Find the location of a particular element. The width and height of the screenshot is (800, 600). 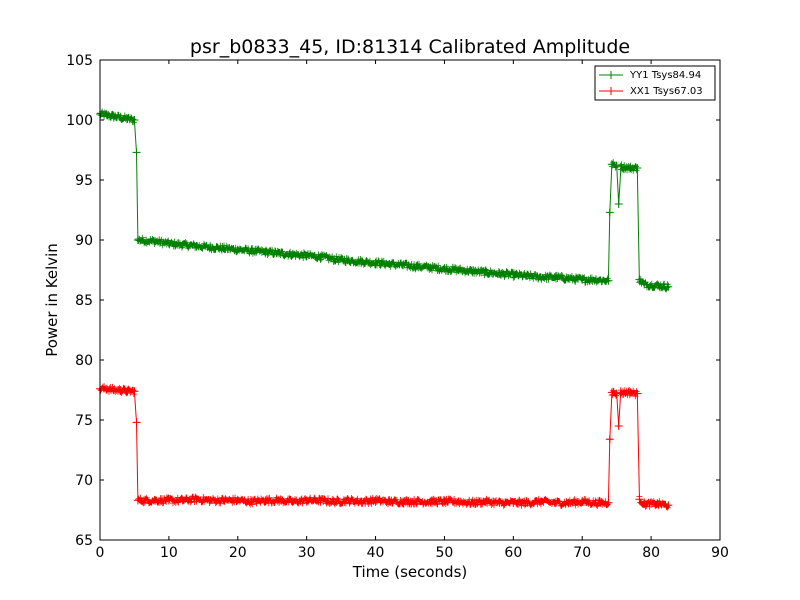

x-tick-label: 0 is located at coordinates (100, 553).